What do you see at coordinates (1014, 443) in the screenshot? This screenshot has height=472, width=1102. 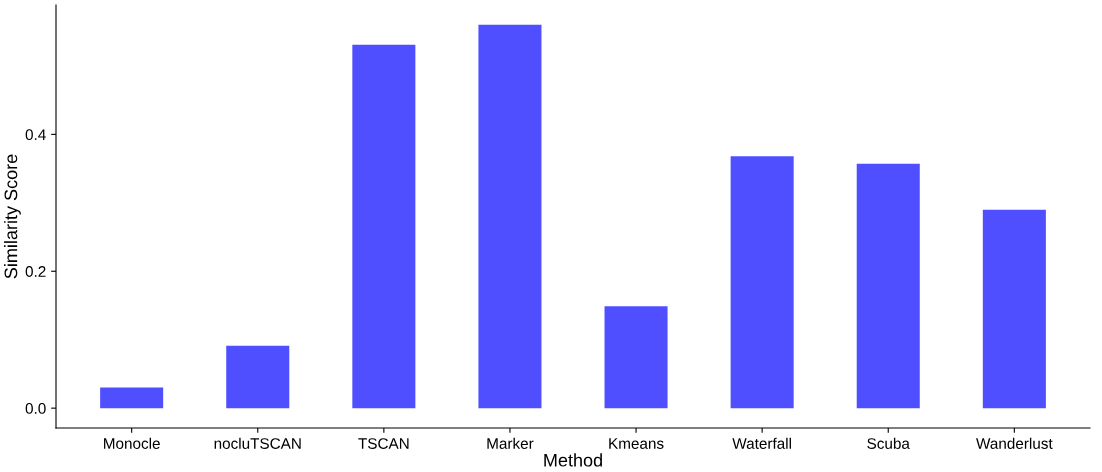 I see `x-tick-label: Wanderlust` at bounding box center [1014, 443].